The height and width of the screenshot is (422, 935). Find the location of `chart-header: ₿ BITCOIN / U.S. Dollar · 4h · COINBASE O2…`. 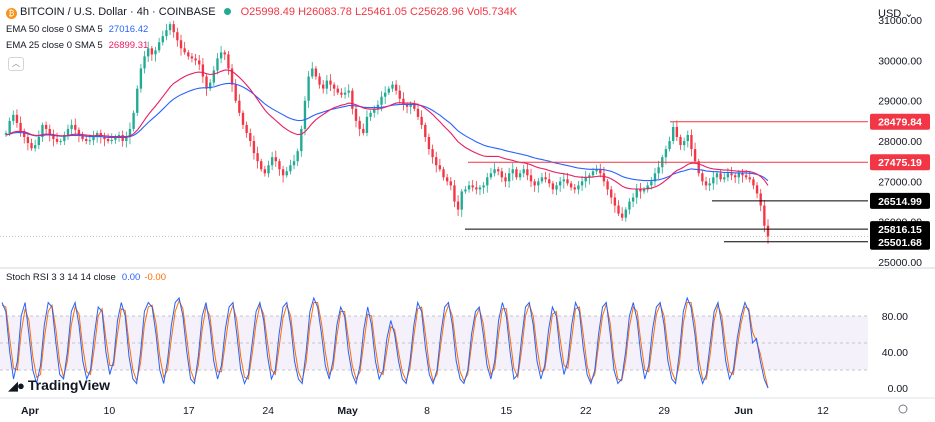

chart-header: ₿ BITCOIN / U.S. Dollar · 4h · COINBASE O2… is located at coordinates (261, 12).